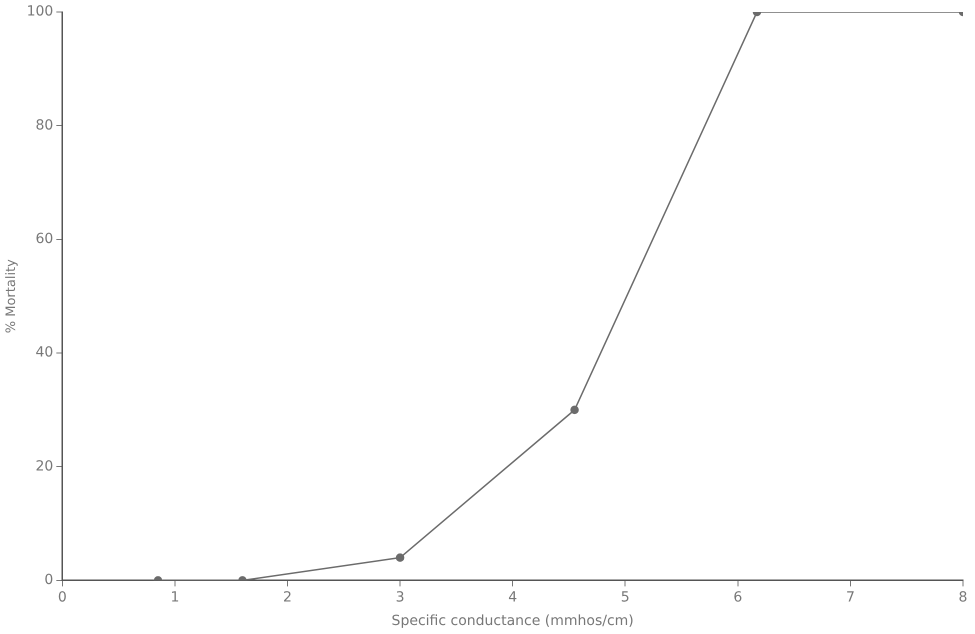  What do you see at coordinates (49, 580) in the screenshot?
I see `y-tick-label: 0` at bounding box center [49, 580].